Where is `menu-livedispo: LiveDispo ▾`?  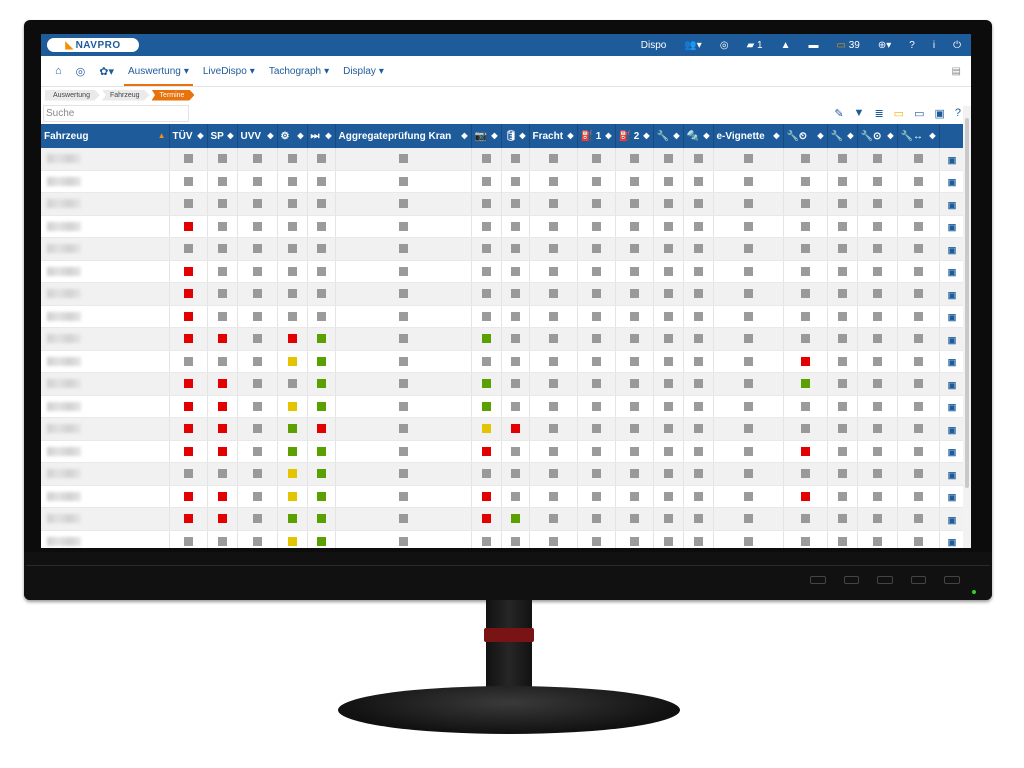 menu-livedispo: LiveDispo ▾ is located at coordinates (228, 71).